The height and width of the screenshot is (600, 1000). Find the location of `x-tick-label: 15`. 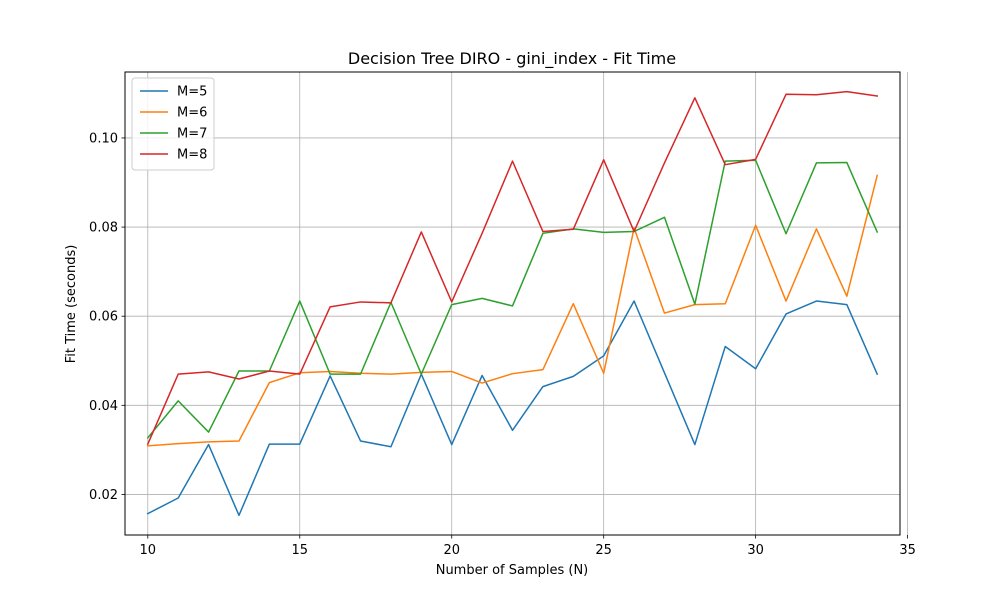

x-tick-label: 15 is located at coordinates (299, 550).